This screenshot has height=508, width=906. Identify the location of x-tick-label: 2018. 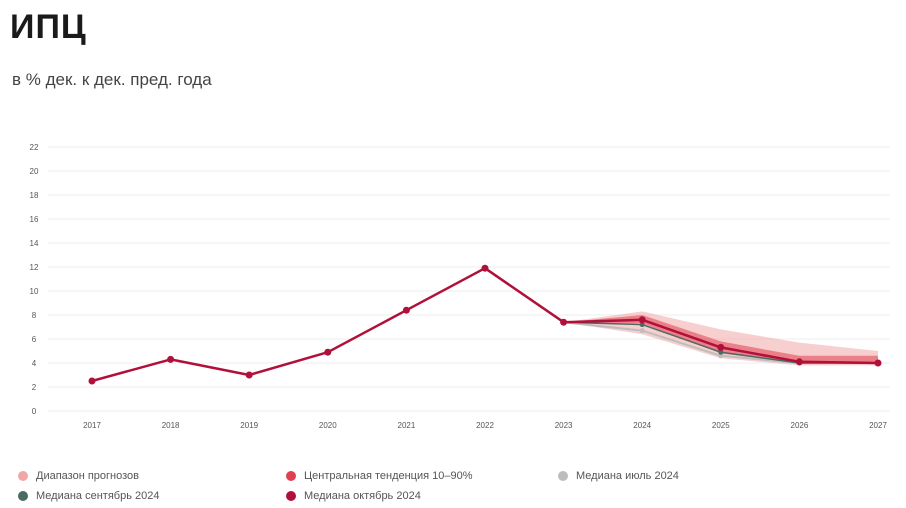
(171, 425).